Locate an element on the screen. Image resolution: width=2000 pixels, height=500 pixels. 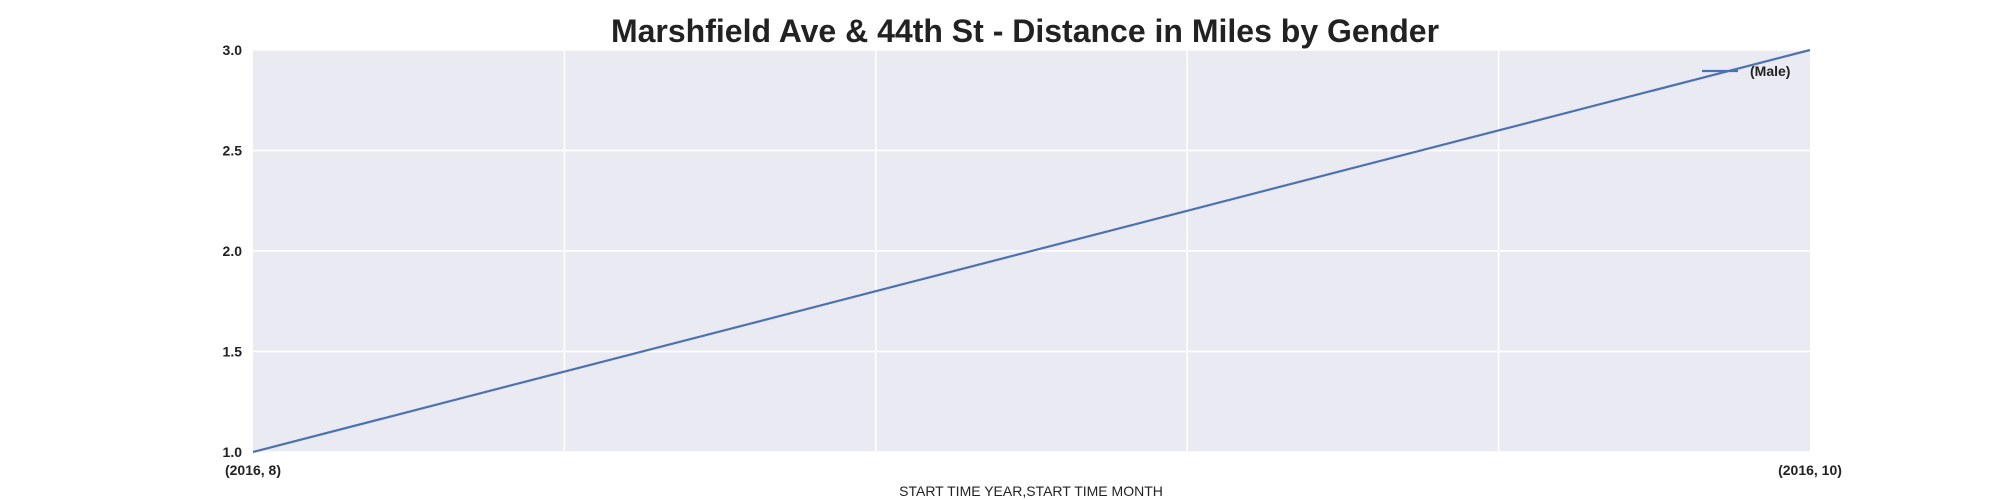
y-axis-ticks: 1.0 1.5 2.0 2.5 3.0 is located at coordinates (233, 251).